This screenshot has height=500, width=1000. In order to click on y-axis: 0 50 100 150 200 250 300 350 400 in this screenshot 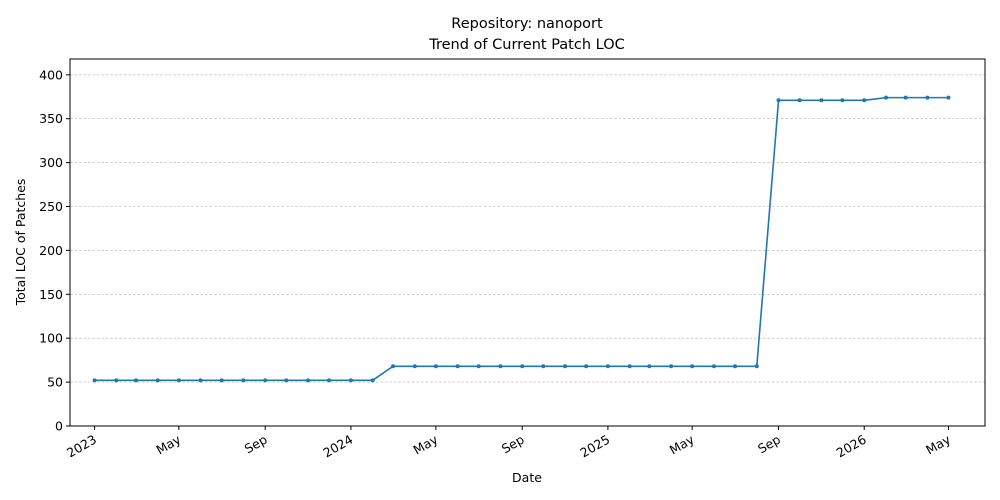, I will do `click(54, 250)`.